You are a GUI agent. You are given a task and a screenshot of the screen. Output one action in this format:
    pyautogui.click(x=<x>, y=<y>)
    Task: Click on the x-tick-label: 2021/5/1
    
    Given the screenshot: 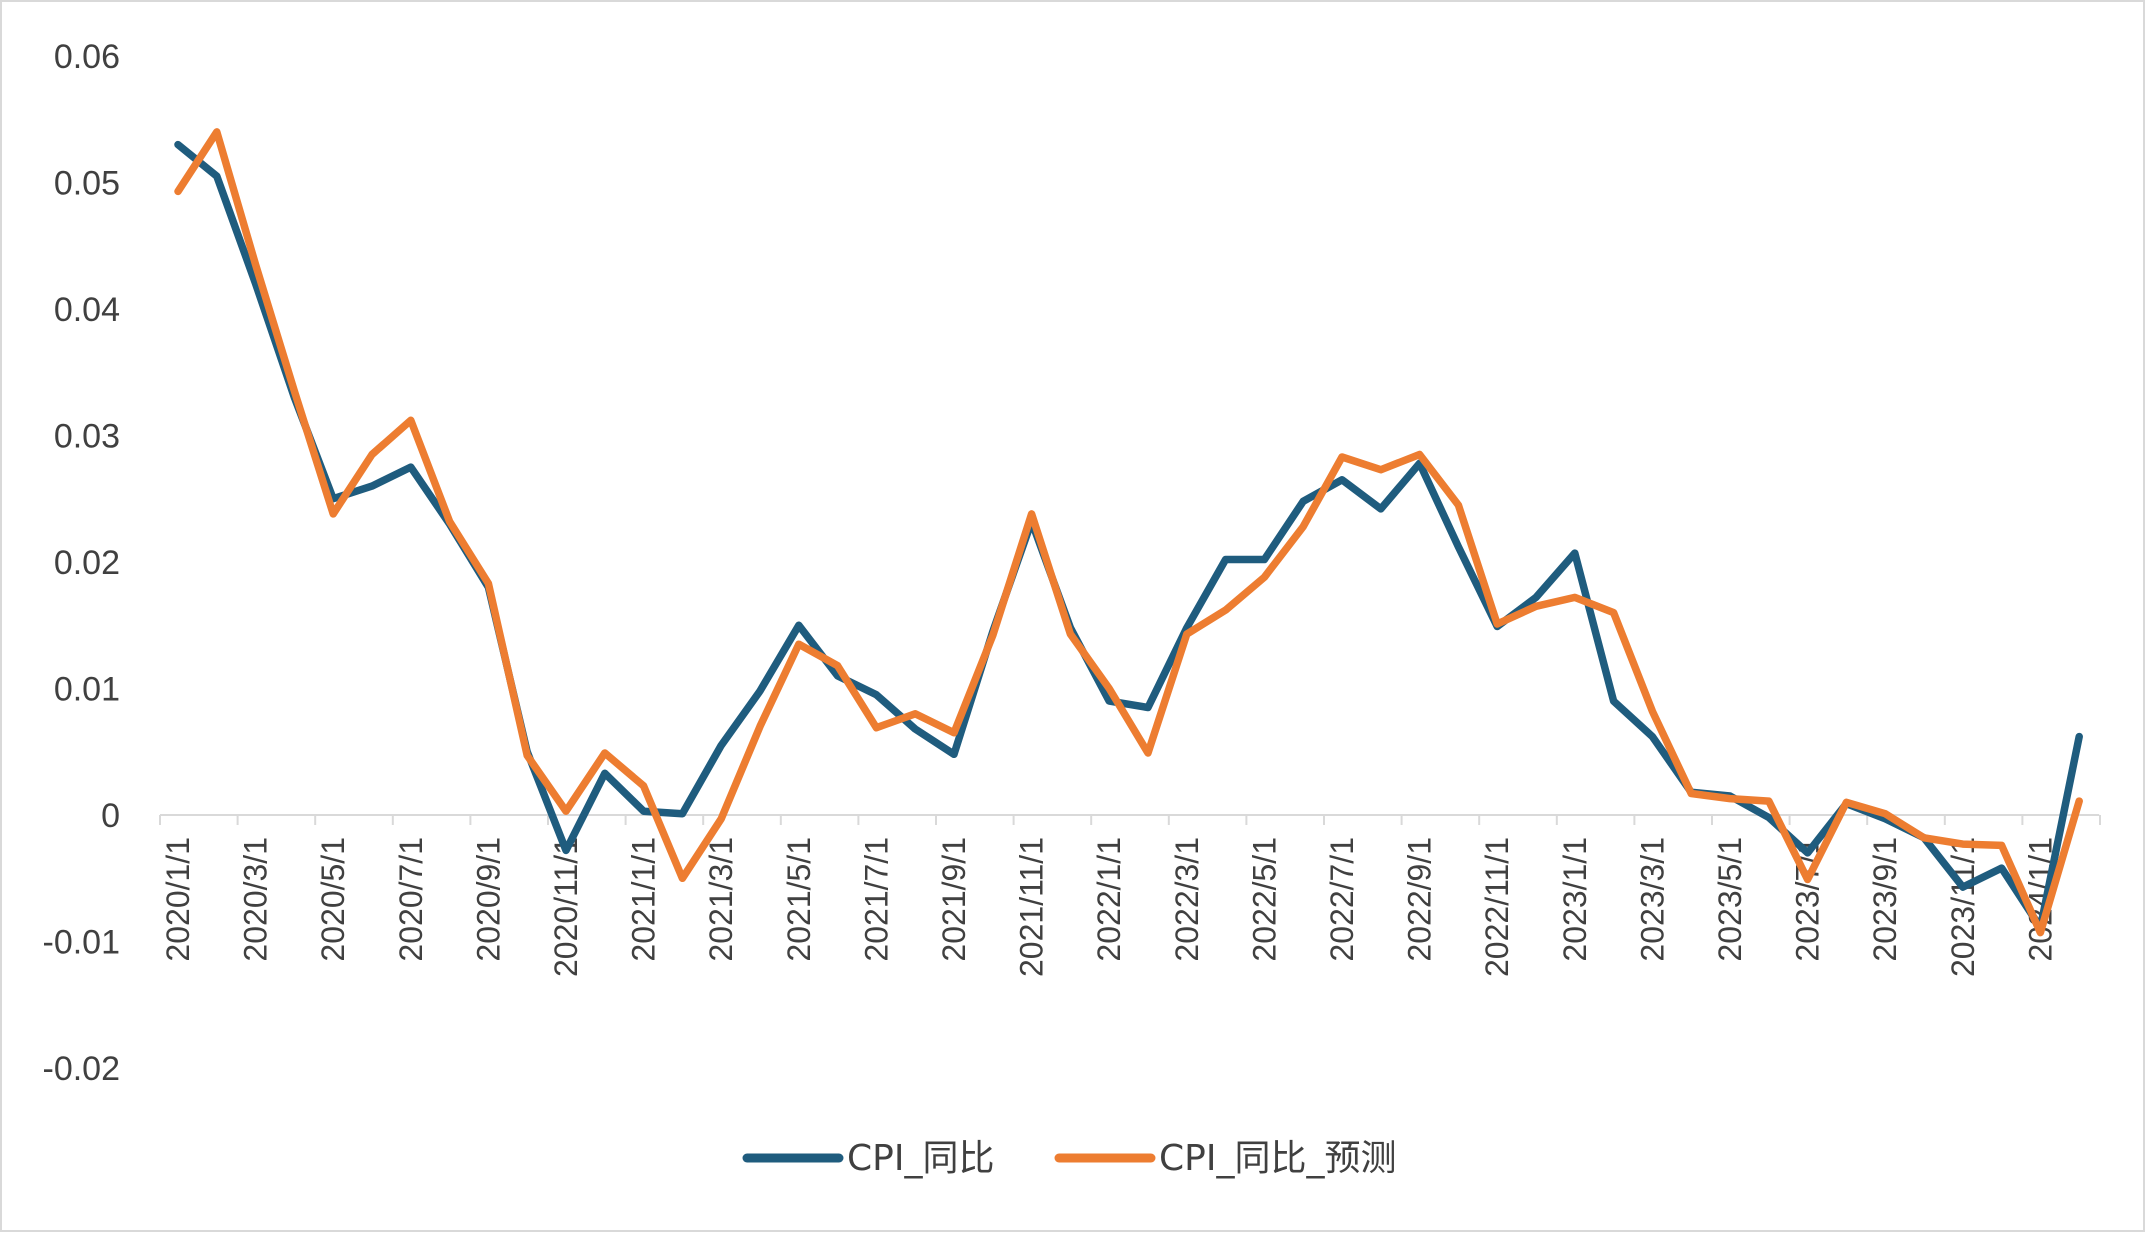 What is the action you would take?
    pyautogui.click(x=799, y=899)
    